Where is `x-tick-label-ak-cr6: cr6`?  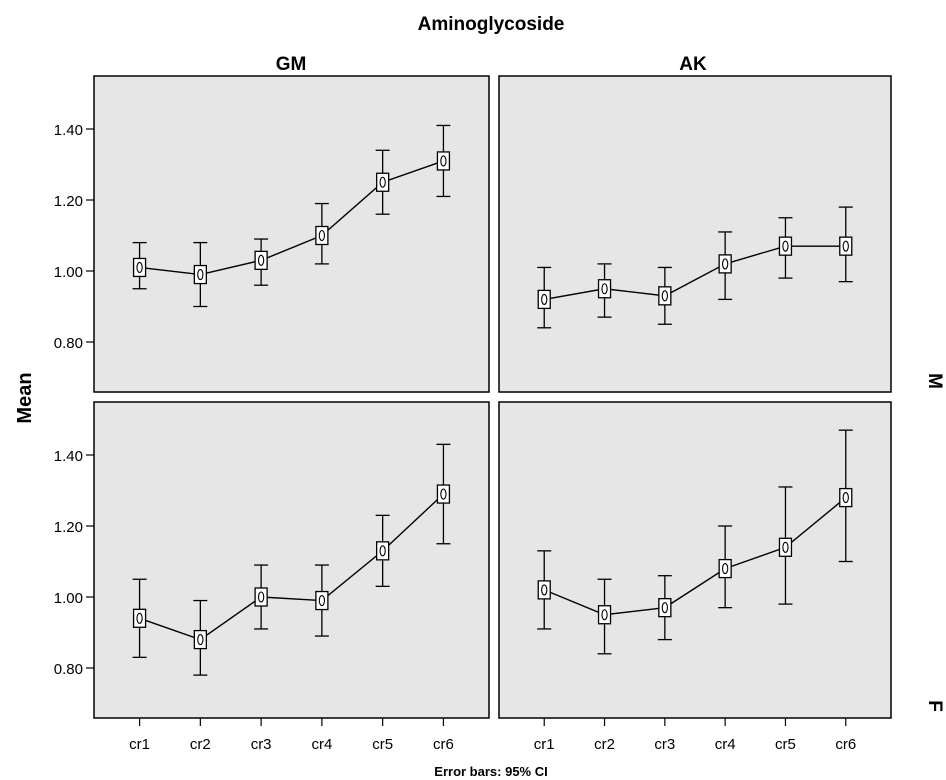 x-tick-label-ak-cr6: cr6 is located at coordinates (845, 744).